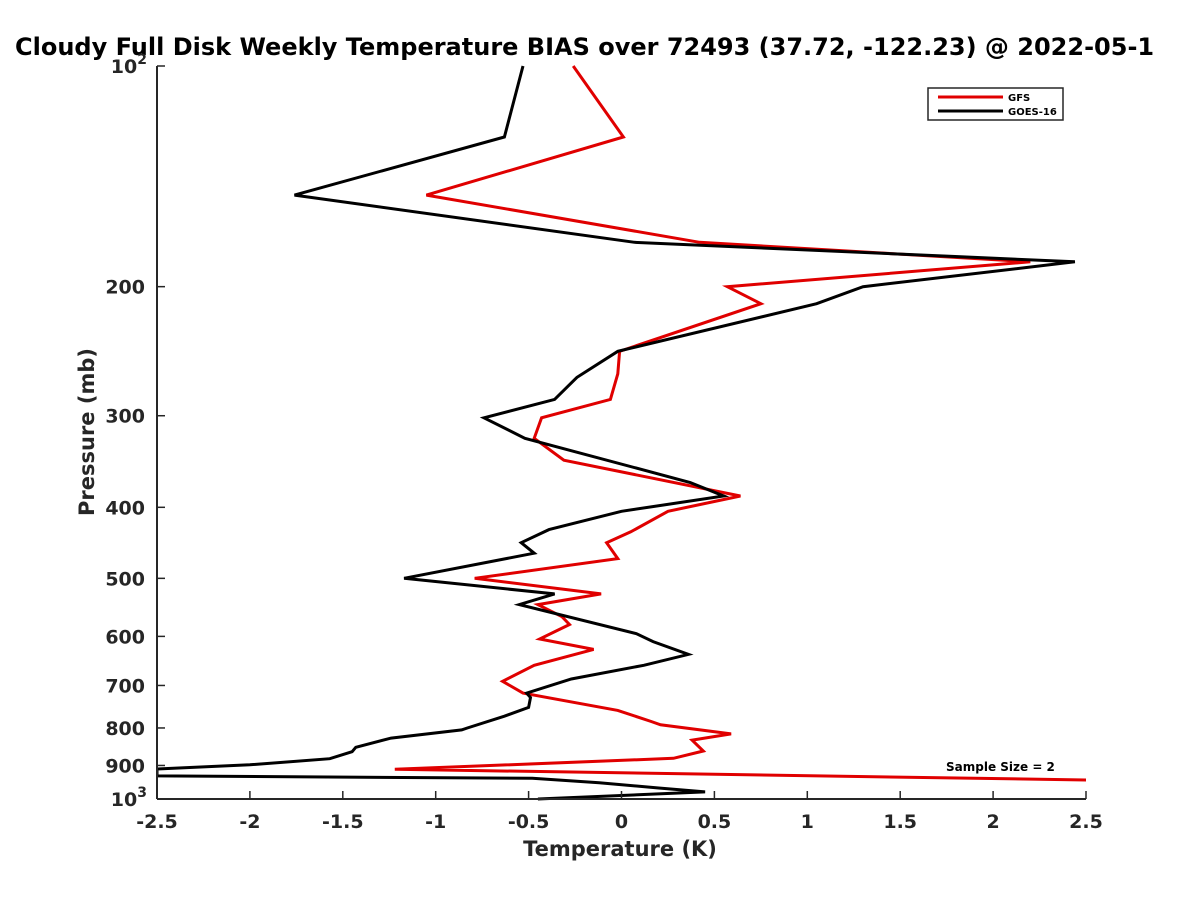  I want to click on x-tick-label: -1.5, so click(343, 822).